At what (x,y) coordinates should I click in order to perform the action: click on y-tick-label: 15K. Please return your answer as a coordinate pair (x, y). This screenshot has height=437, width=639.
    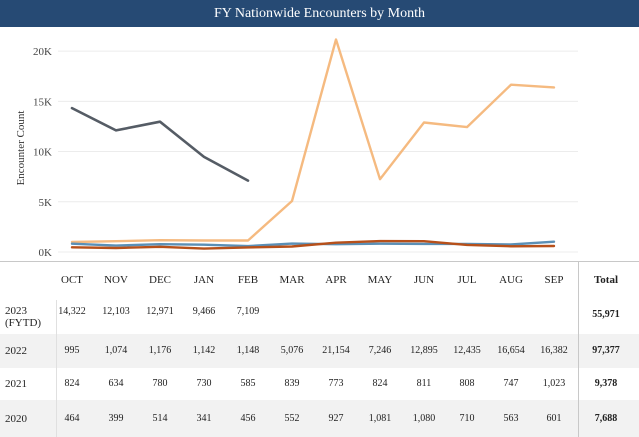
    Looking at the image, I should click on (42, 102).